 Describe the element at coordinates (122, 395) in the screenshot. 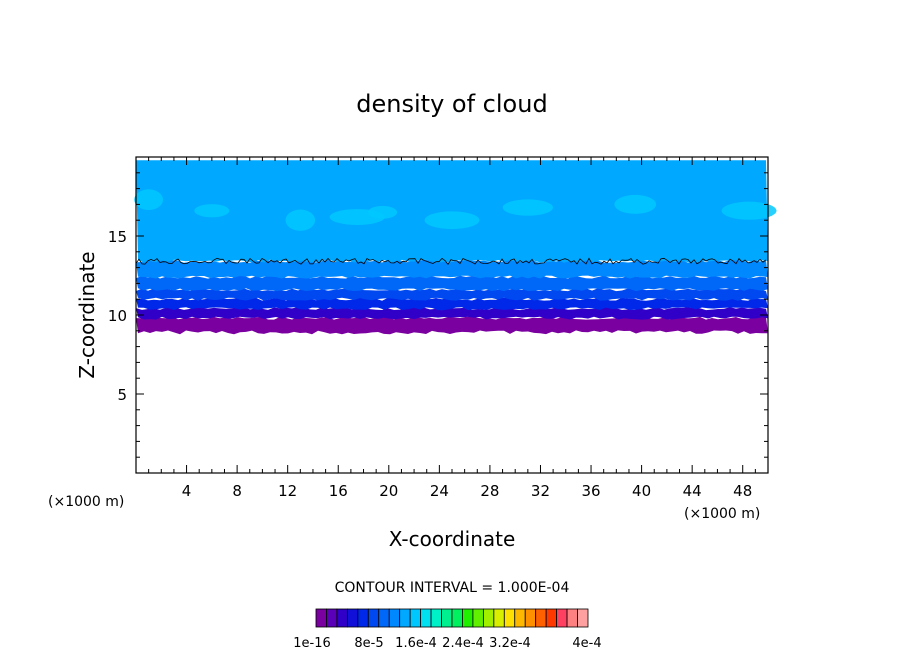

I see `y-tick-label: 5` at that location.